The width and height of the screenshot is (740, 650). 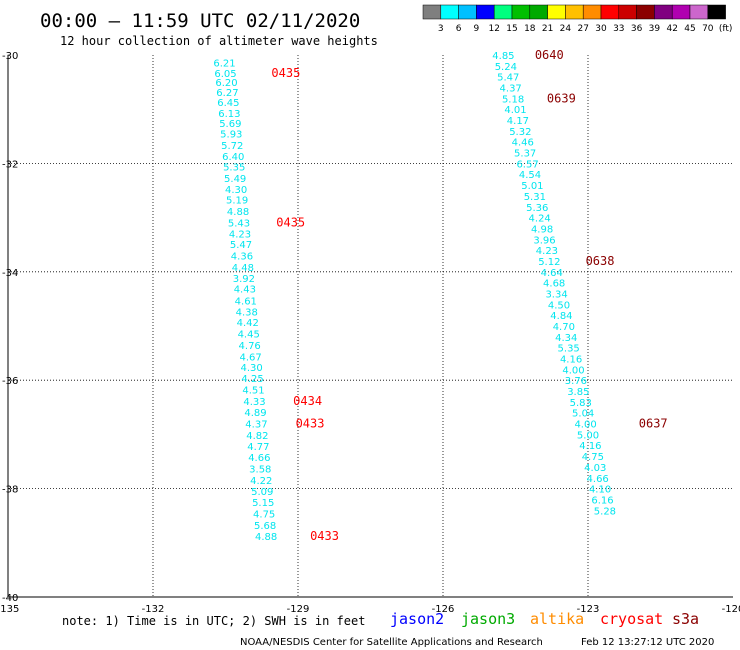 What do you see at coordinates (253, 390) in the screenshot?
I see `wave-height-value: 4.51` at bounding box center [253, 390].